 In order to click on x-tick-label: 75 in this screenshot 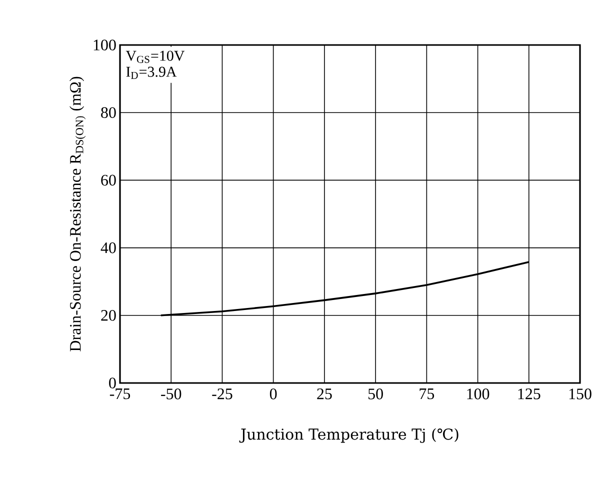, I will do `click(427, 394)`.